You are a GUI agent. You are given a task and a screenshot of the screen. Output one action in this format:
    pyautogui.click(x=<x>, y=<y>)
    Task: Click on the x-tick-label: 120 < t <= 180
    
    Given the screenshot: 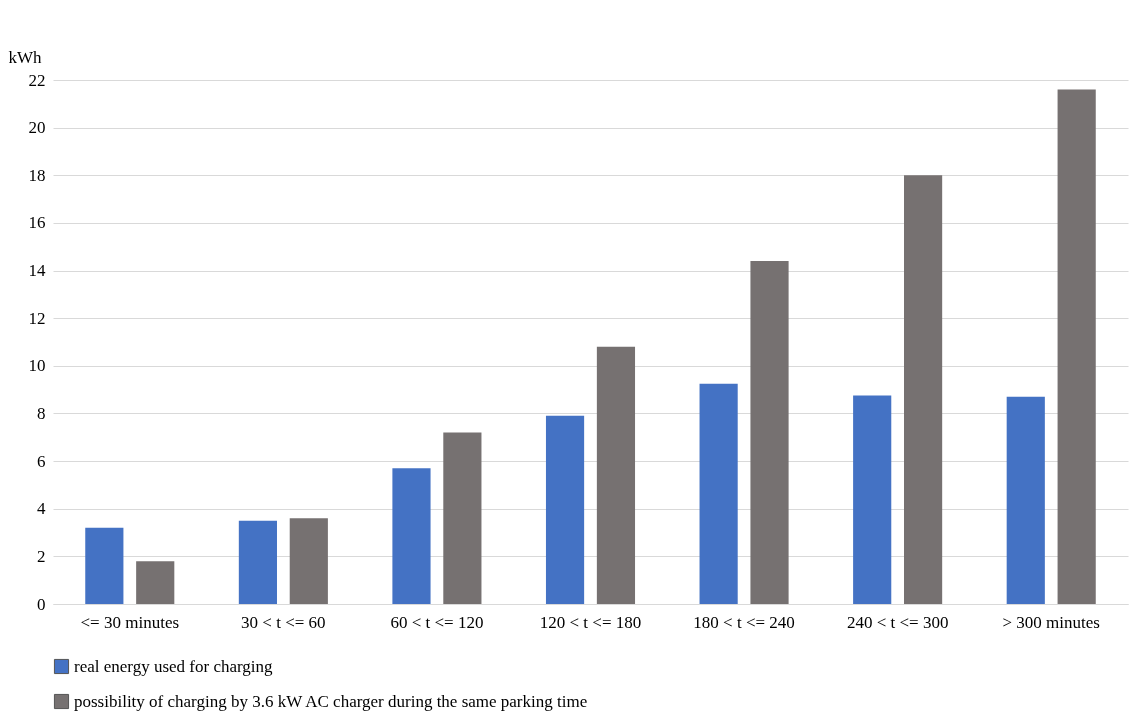 What is the action you would take?
    pyautogui.click(x=590, y=622)
    